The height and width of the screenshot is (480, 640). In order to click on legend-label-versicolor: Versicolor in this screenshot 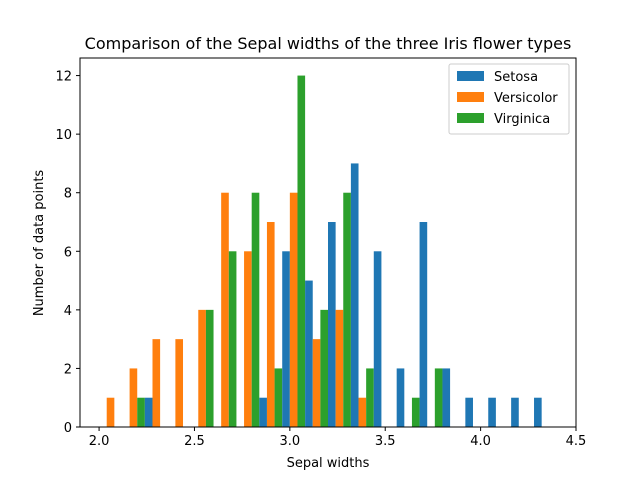, I will do `click(526, 98)`.